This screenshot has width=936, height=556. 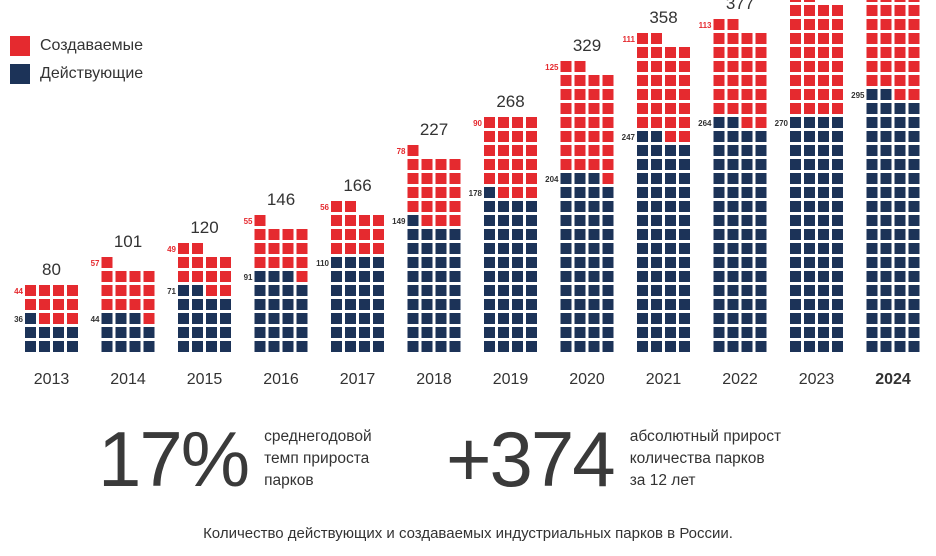 What do you see at coordinates (893, 379) in the screenshot?
I see `x-tick-label: 2024` at bounding box center [893, 379].